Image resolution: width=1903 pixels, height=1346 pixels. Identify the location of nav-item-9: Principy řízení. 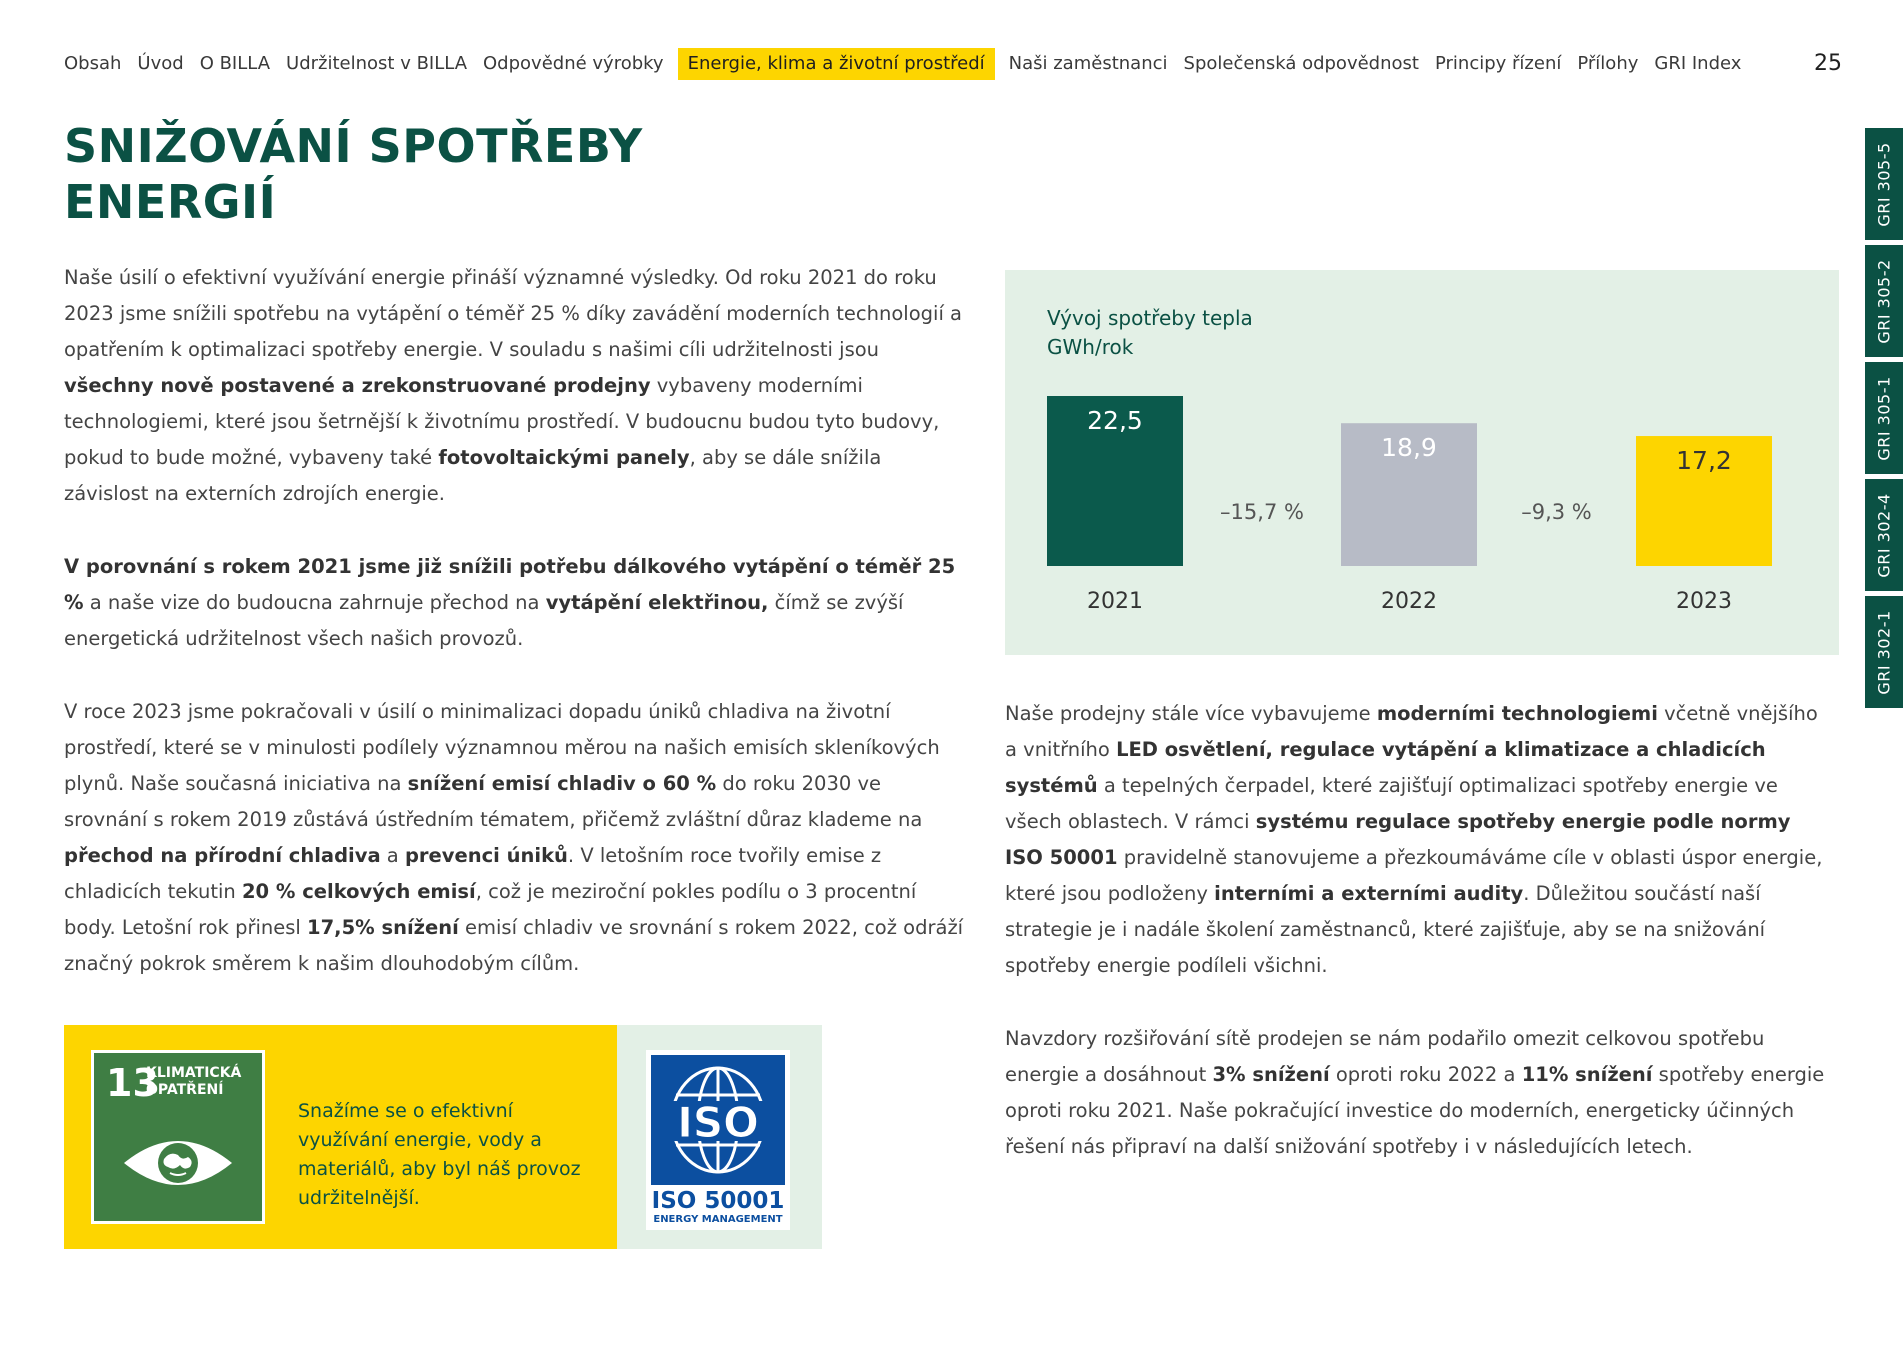
(1498, 63).